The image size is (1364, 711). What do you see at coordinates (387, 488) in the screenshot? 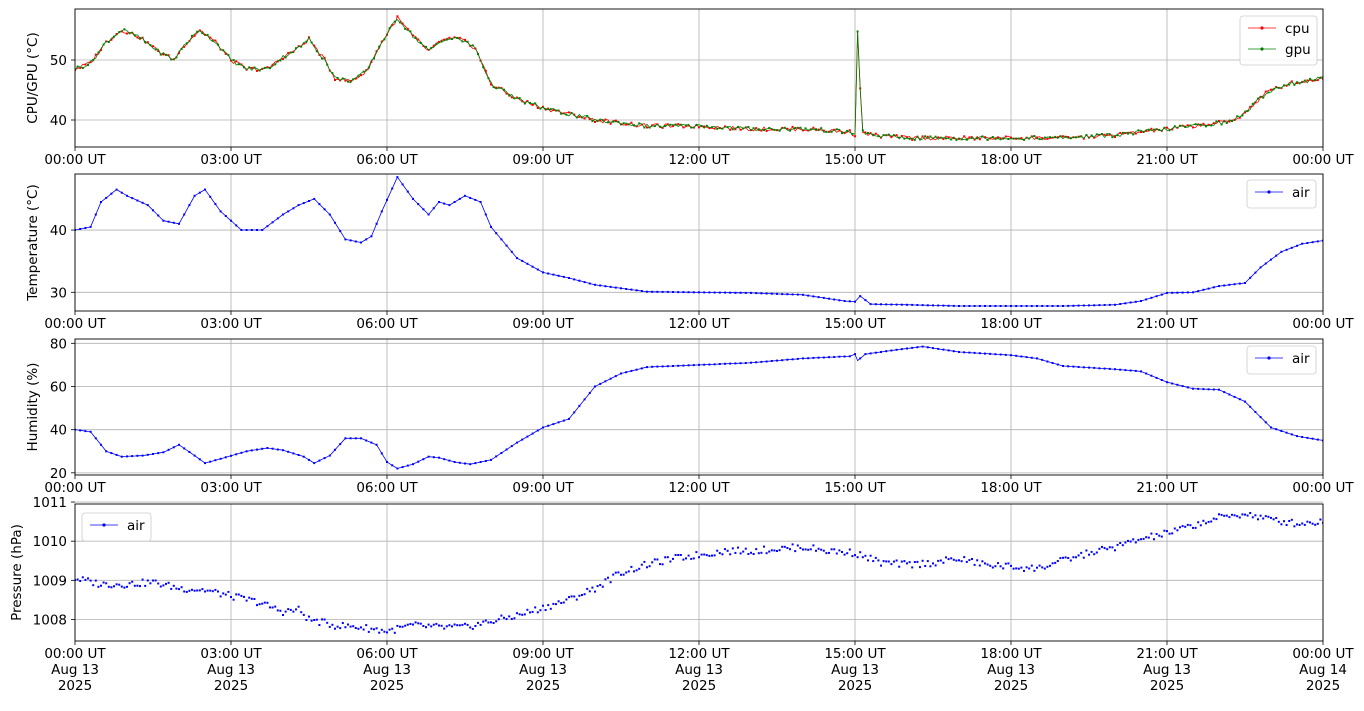
I see `x-tick-label: 06:00 UT` at bounding box center [387, 488].